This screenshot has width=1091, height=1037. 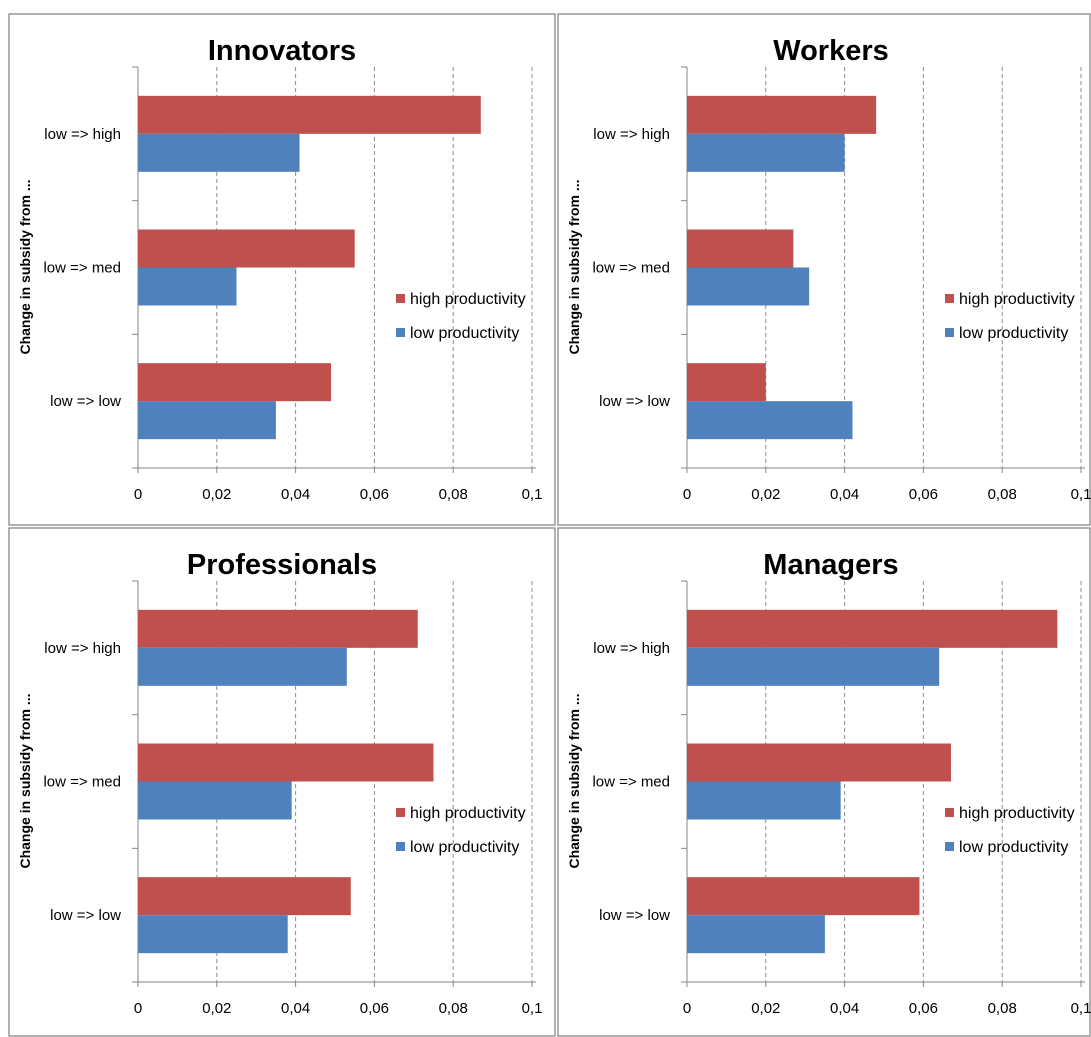 I want to click on chart-title: Managers, so click(x=830, y=565).